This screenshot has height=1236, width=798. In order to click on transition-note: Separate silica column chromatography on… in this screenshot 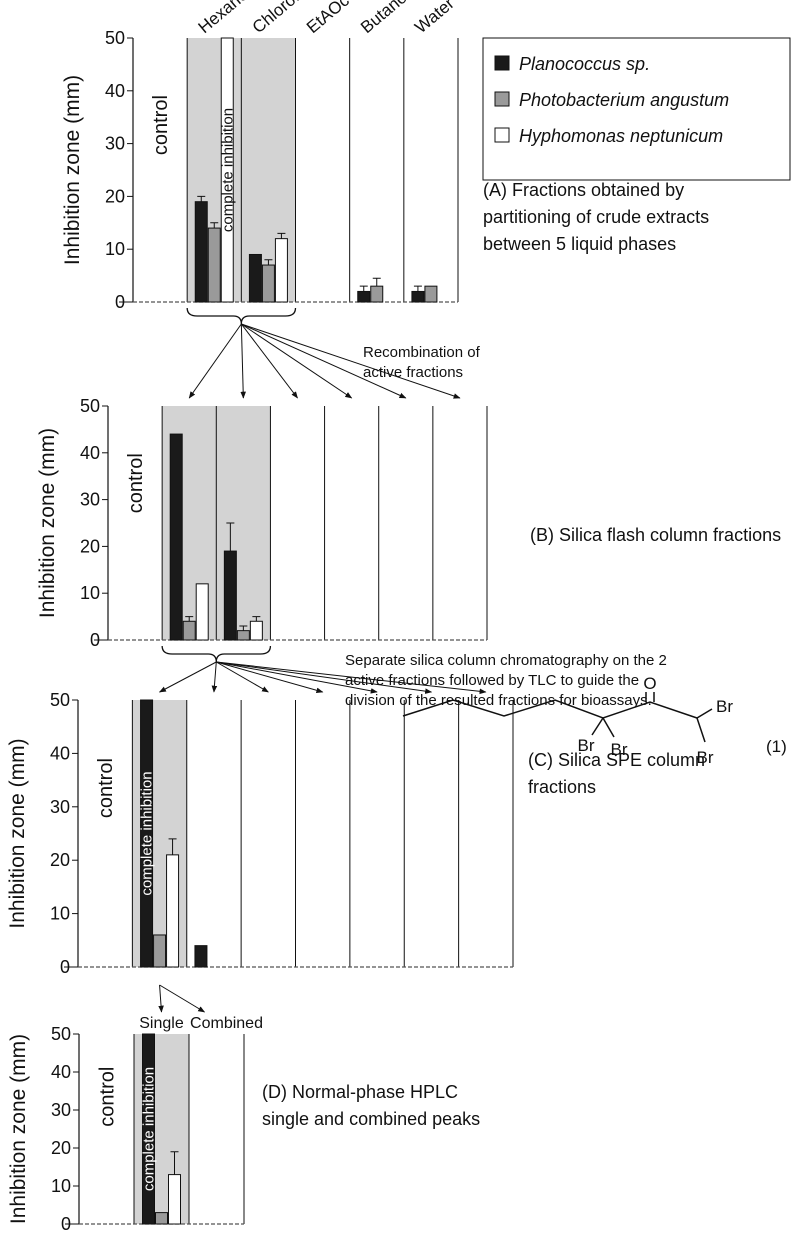, I will do `click(506, 660)`.